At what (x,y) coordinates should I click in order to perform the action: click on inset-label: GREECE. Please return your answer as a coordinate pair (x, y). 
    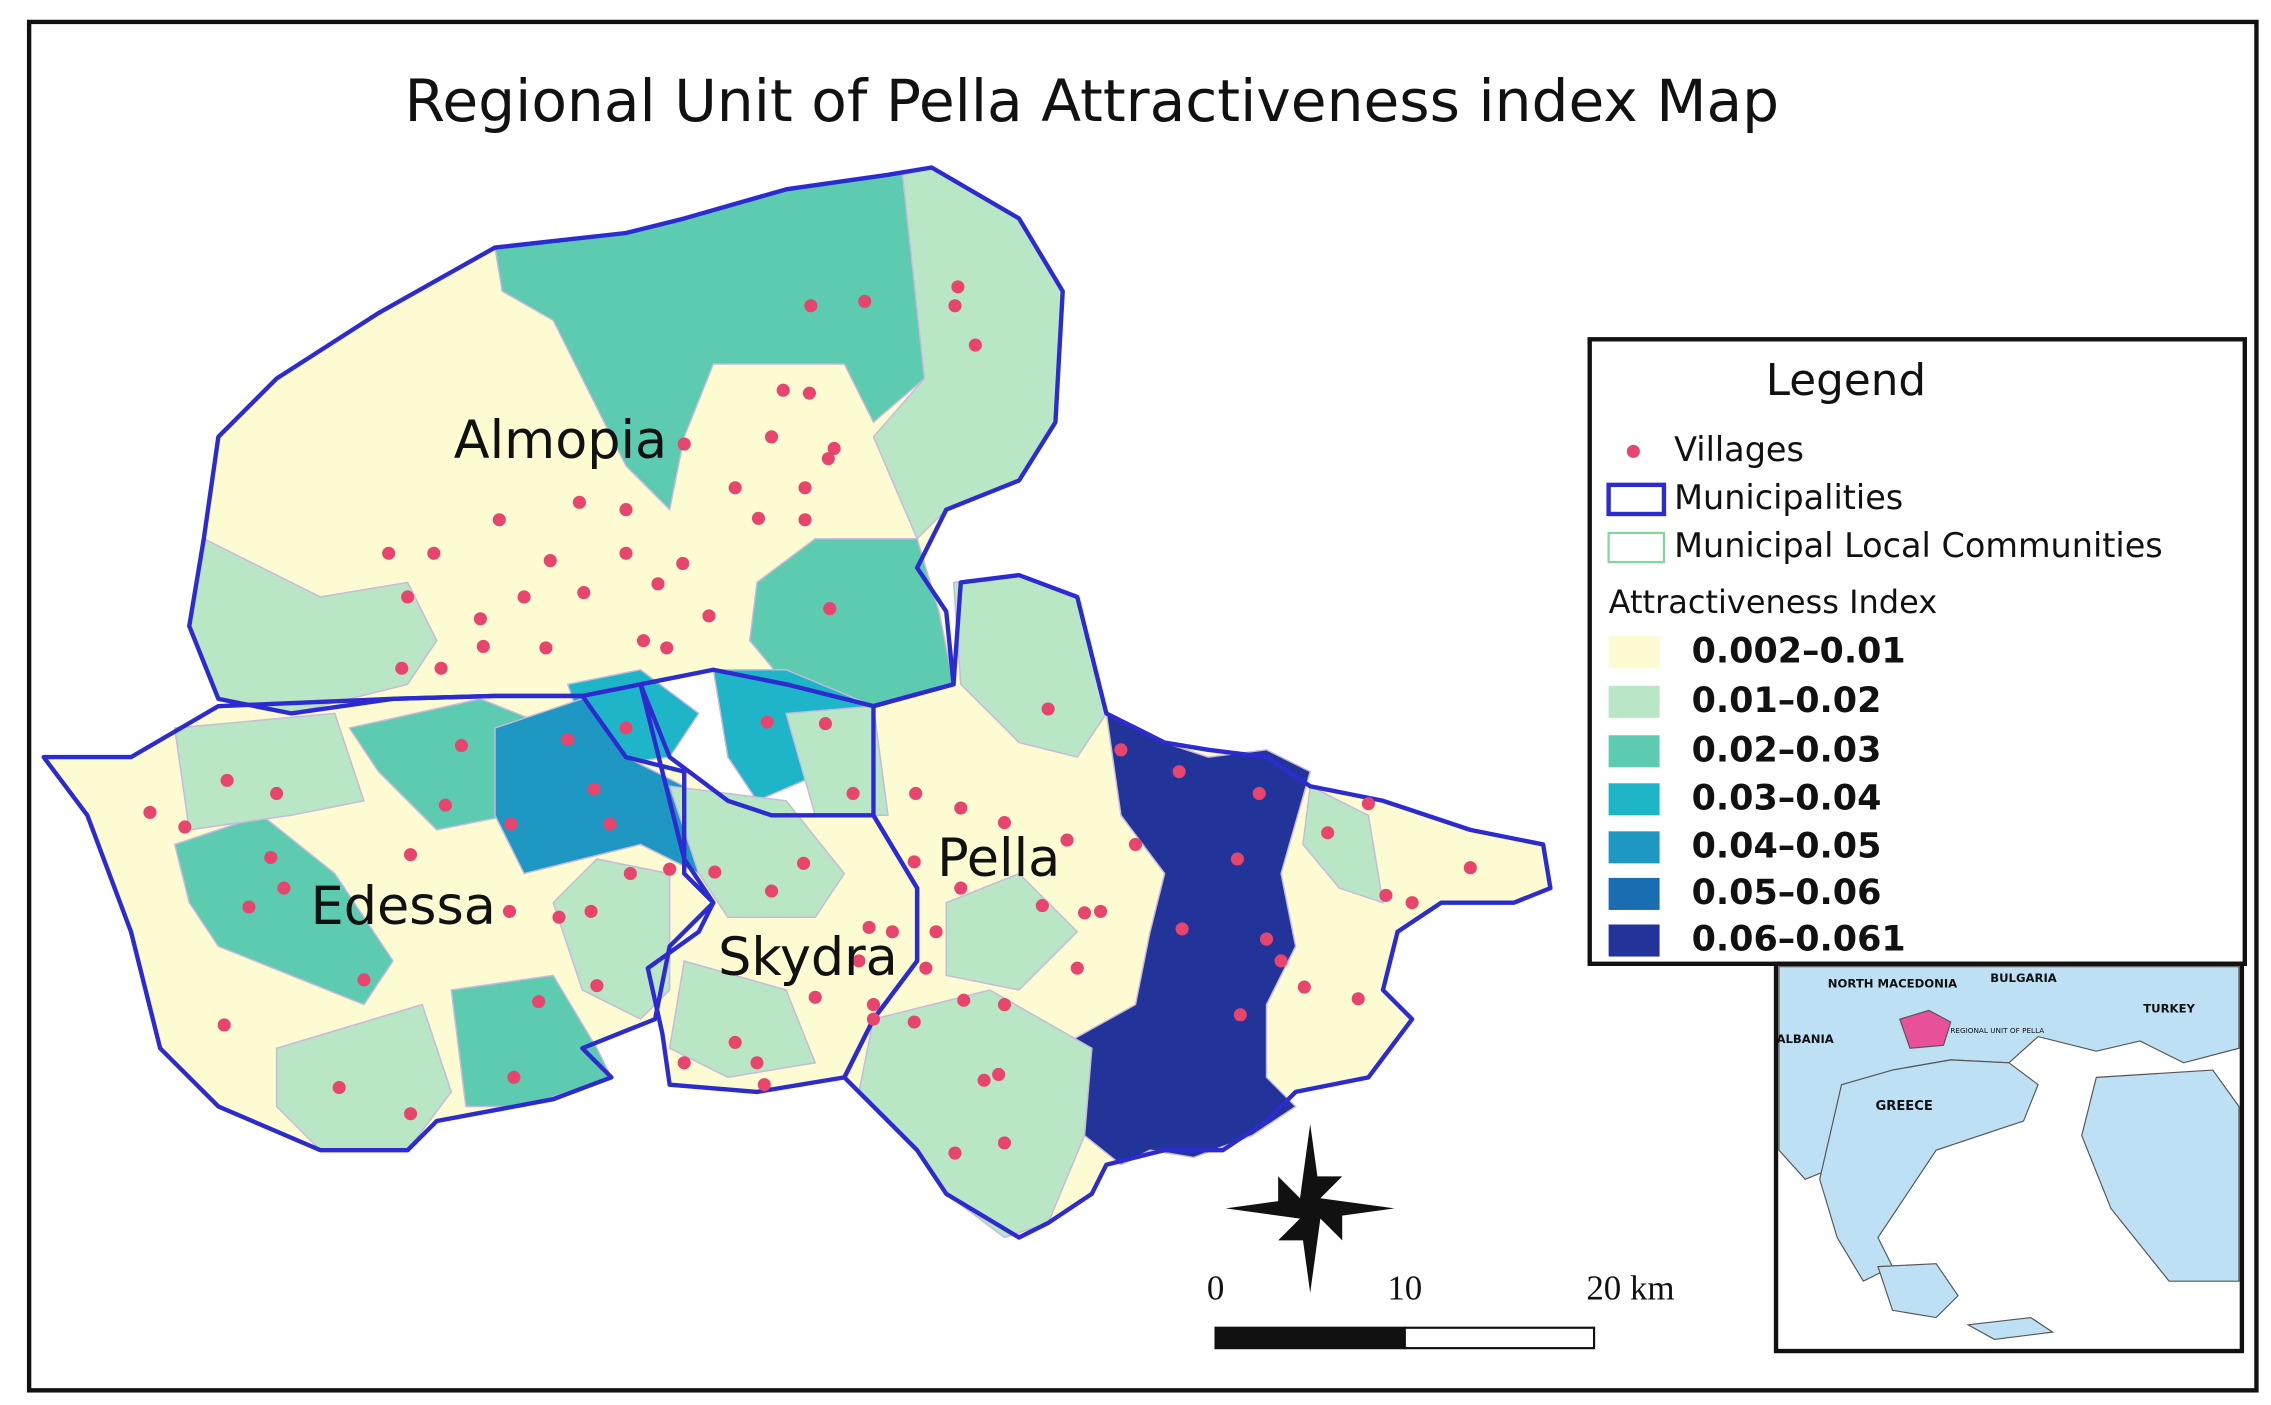
    Looking at the image, I should click on (1904, 1106).